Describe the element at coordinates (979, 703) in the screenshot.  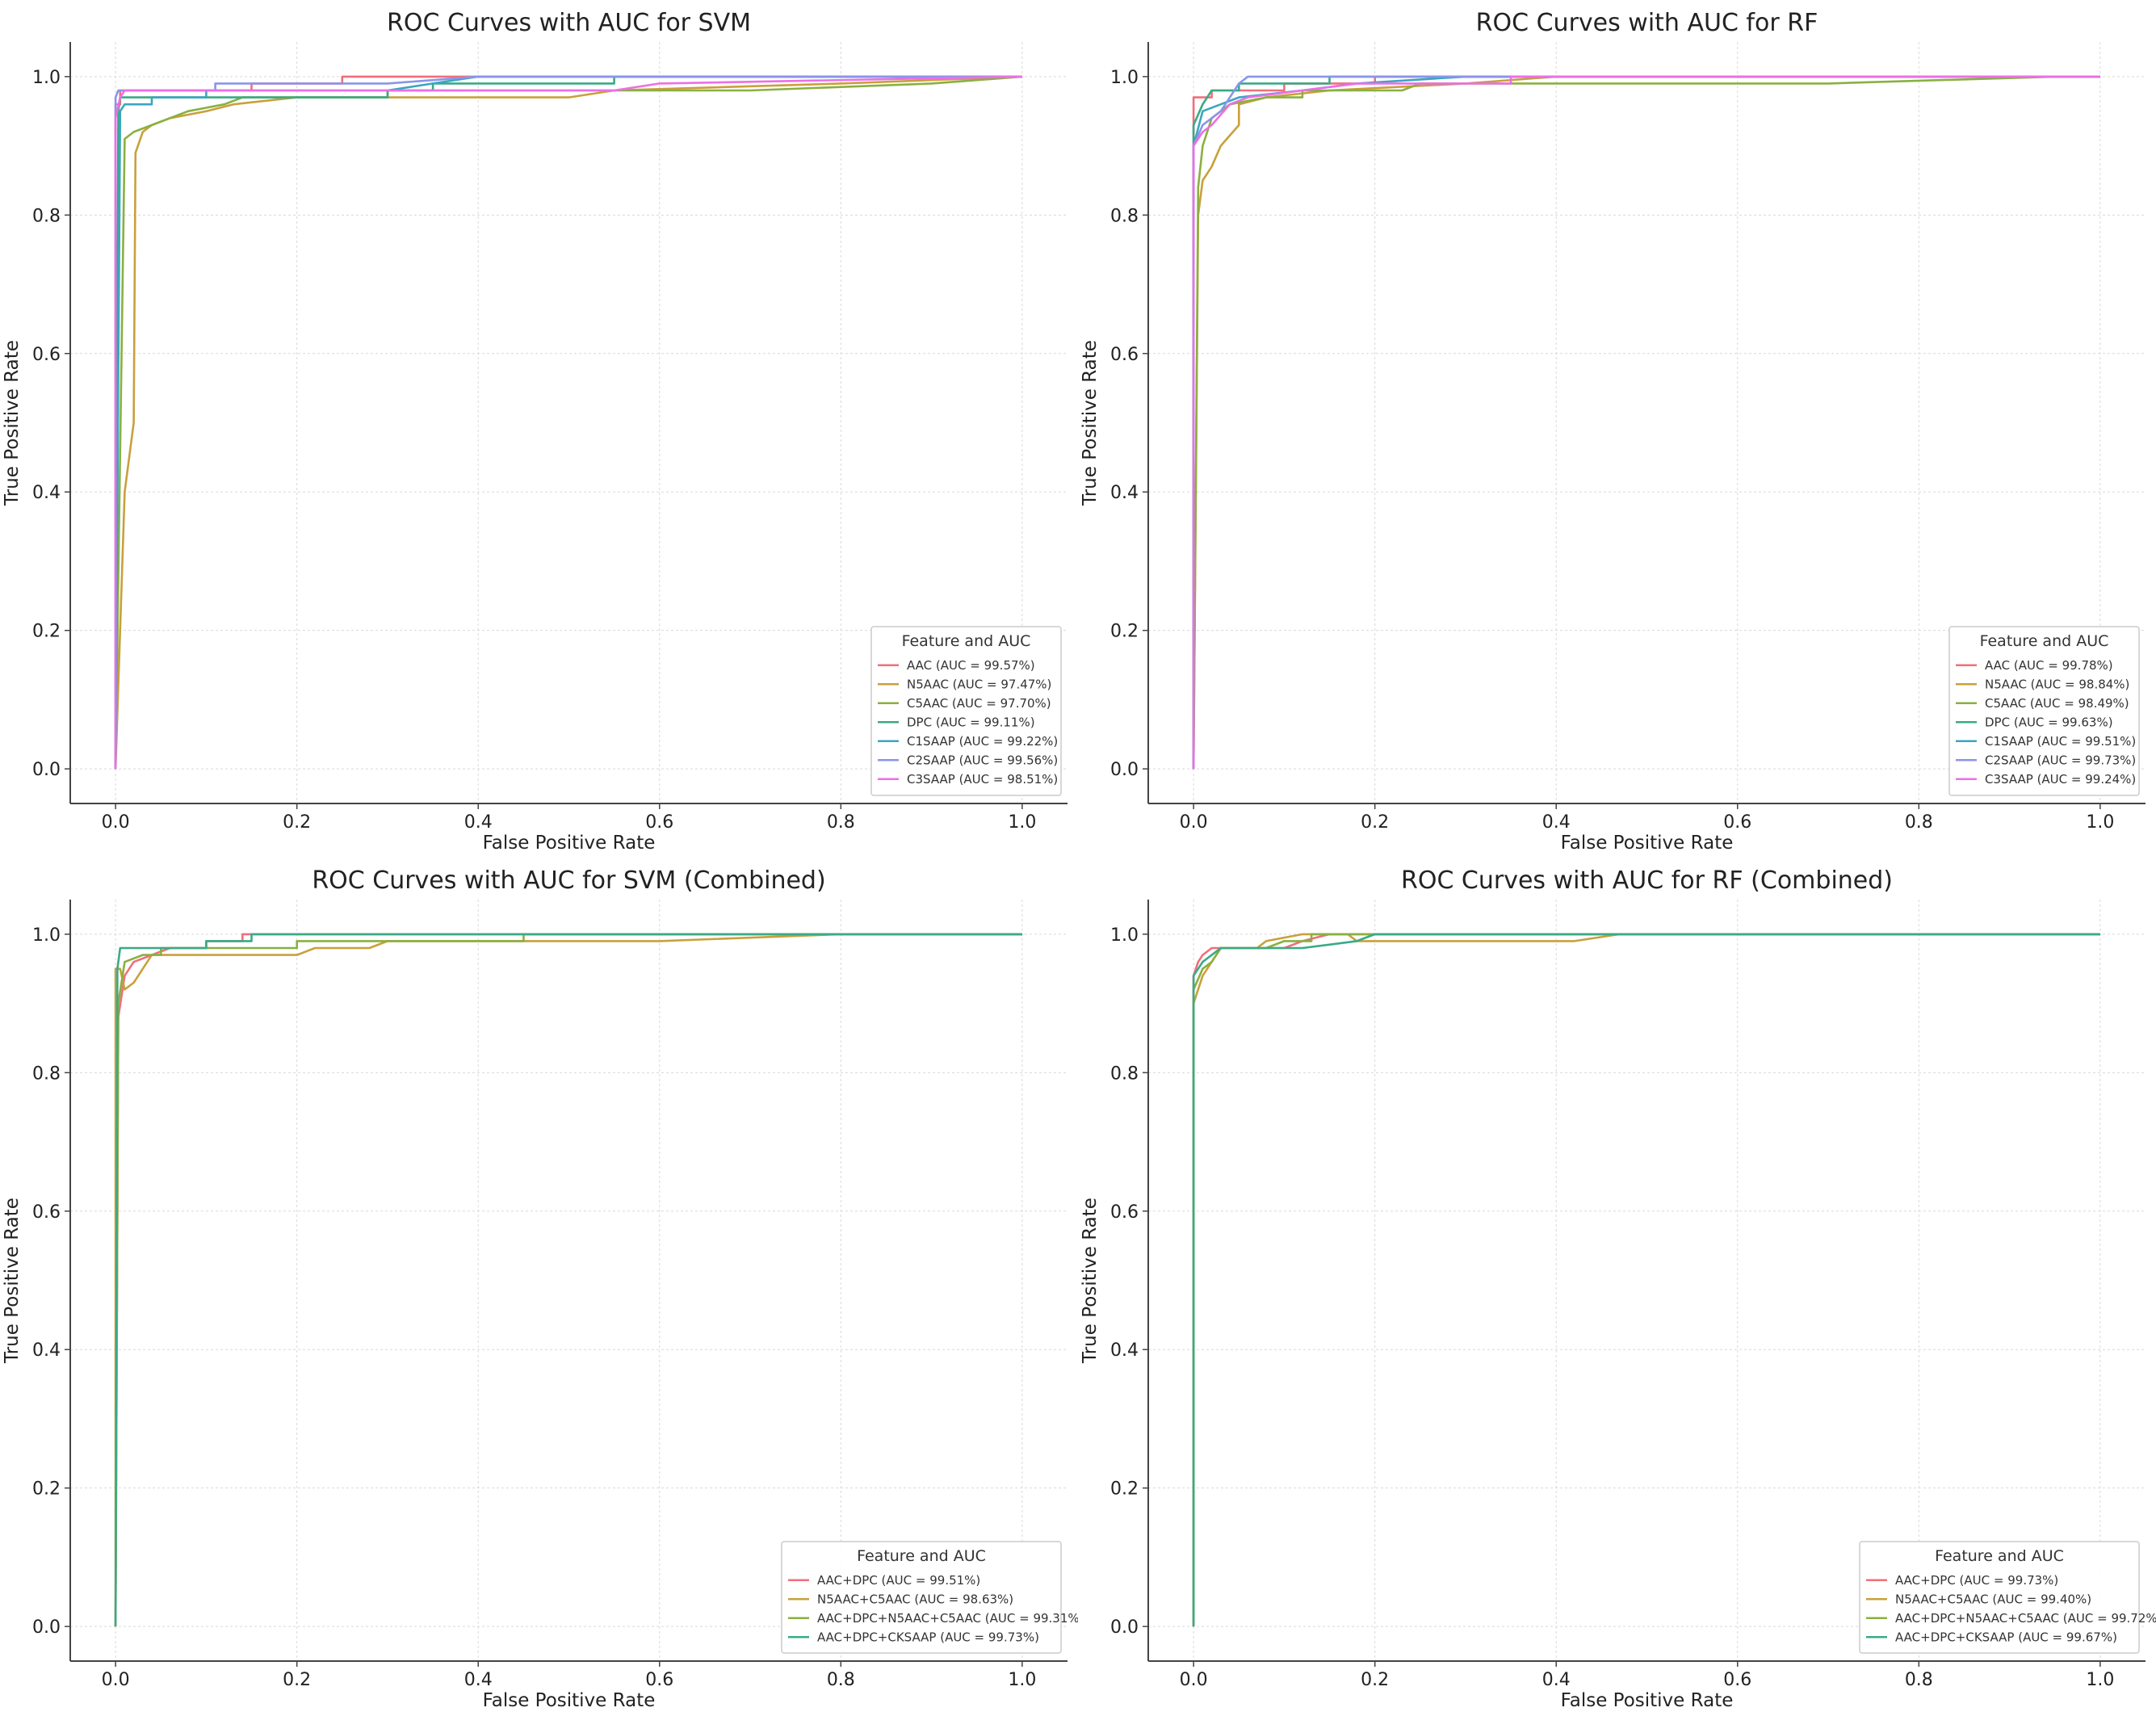
I see `legend-entry: C5AAC (AUC = 97.70%)` at that location.